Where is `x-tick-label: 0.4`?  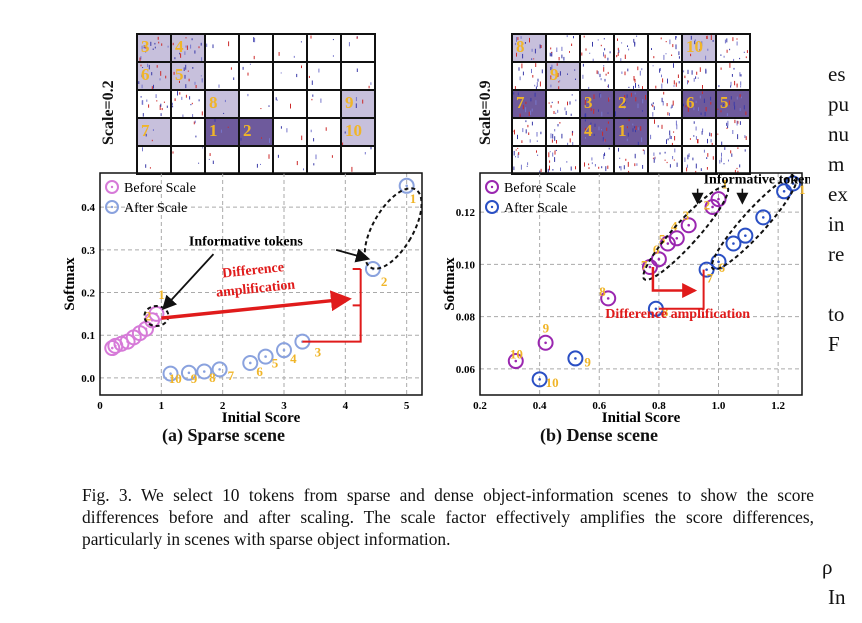
x-tick-label: 0.4 is located at coordinates (540, 406).